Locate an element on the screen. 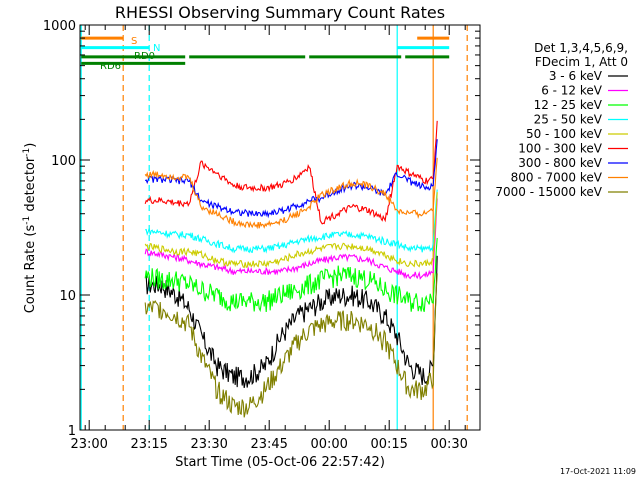 The width and height of the screenshot is (640, 480). legend-entry-label-1: 6 - 12 keV is located at coordinates (572, 91).